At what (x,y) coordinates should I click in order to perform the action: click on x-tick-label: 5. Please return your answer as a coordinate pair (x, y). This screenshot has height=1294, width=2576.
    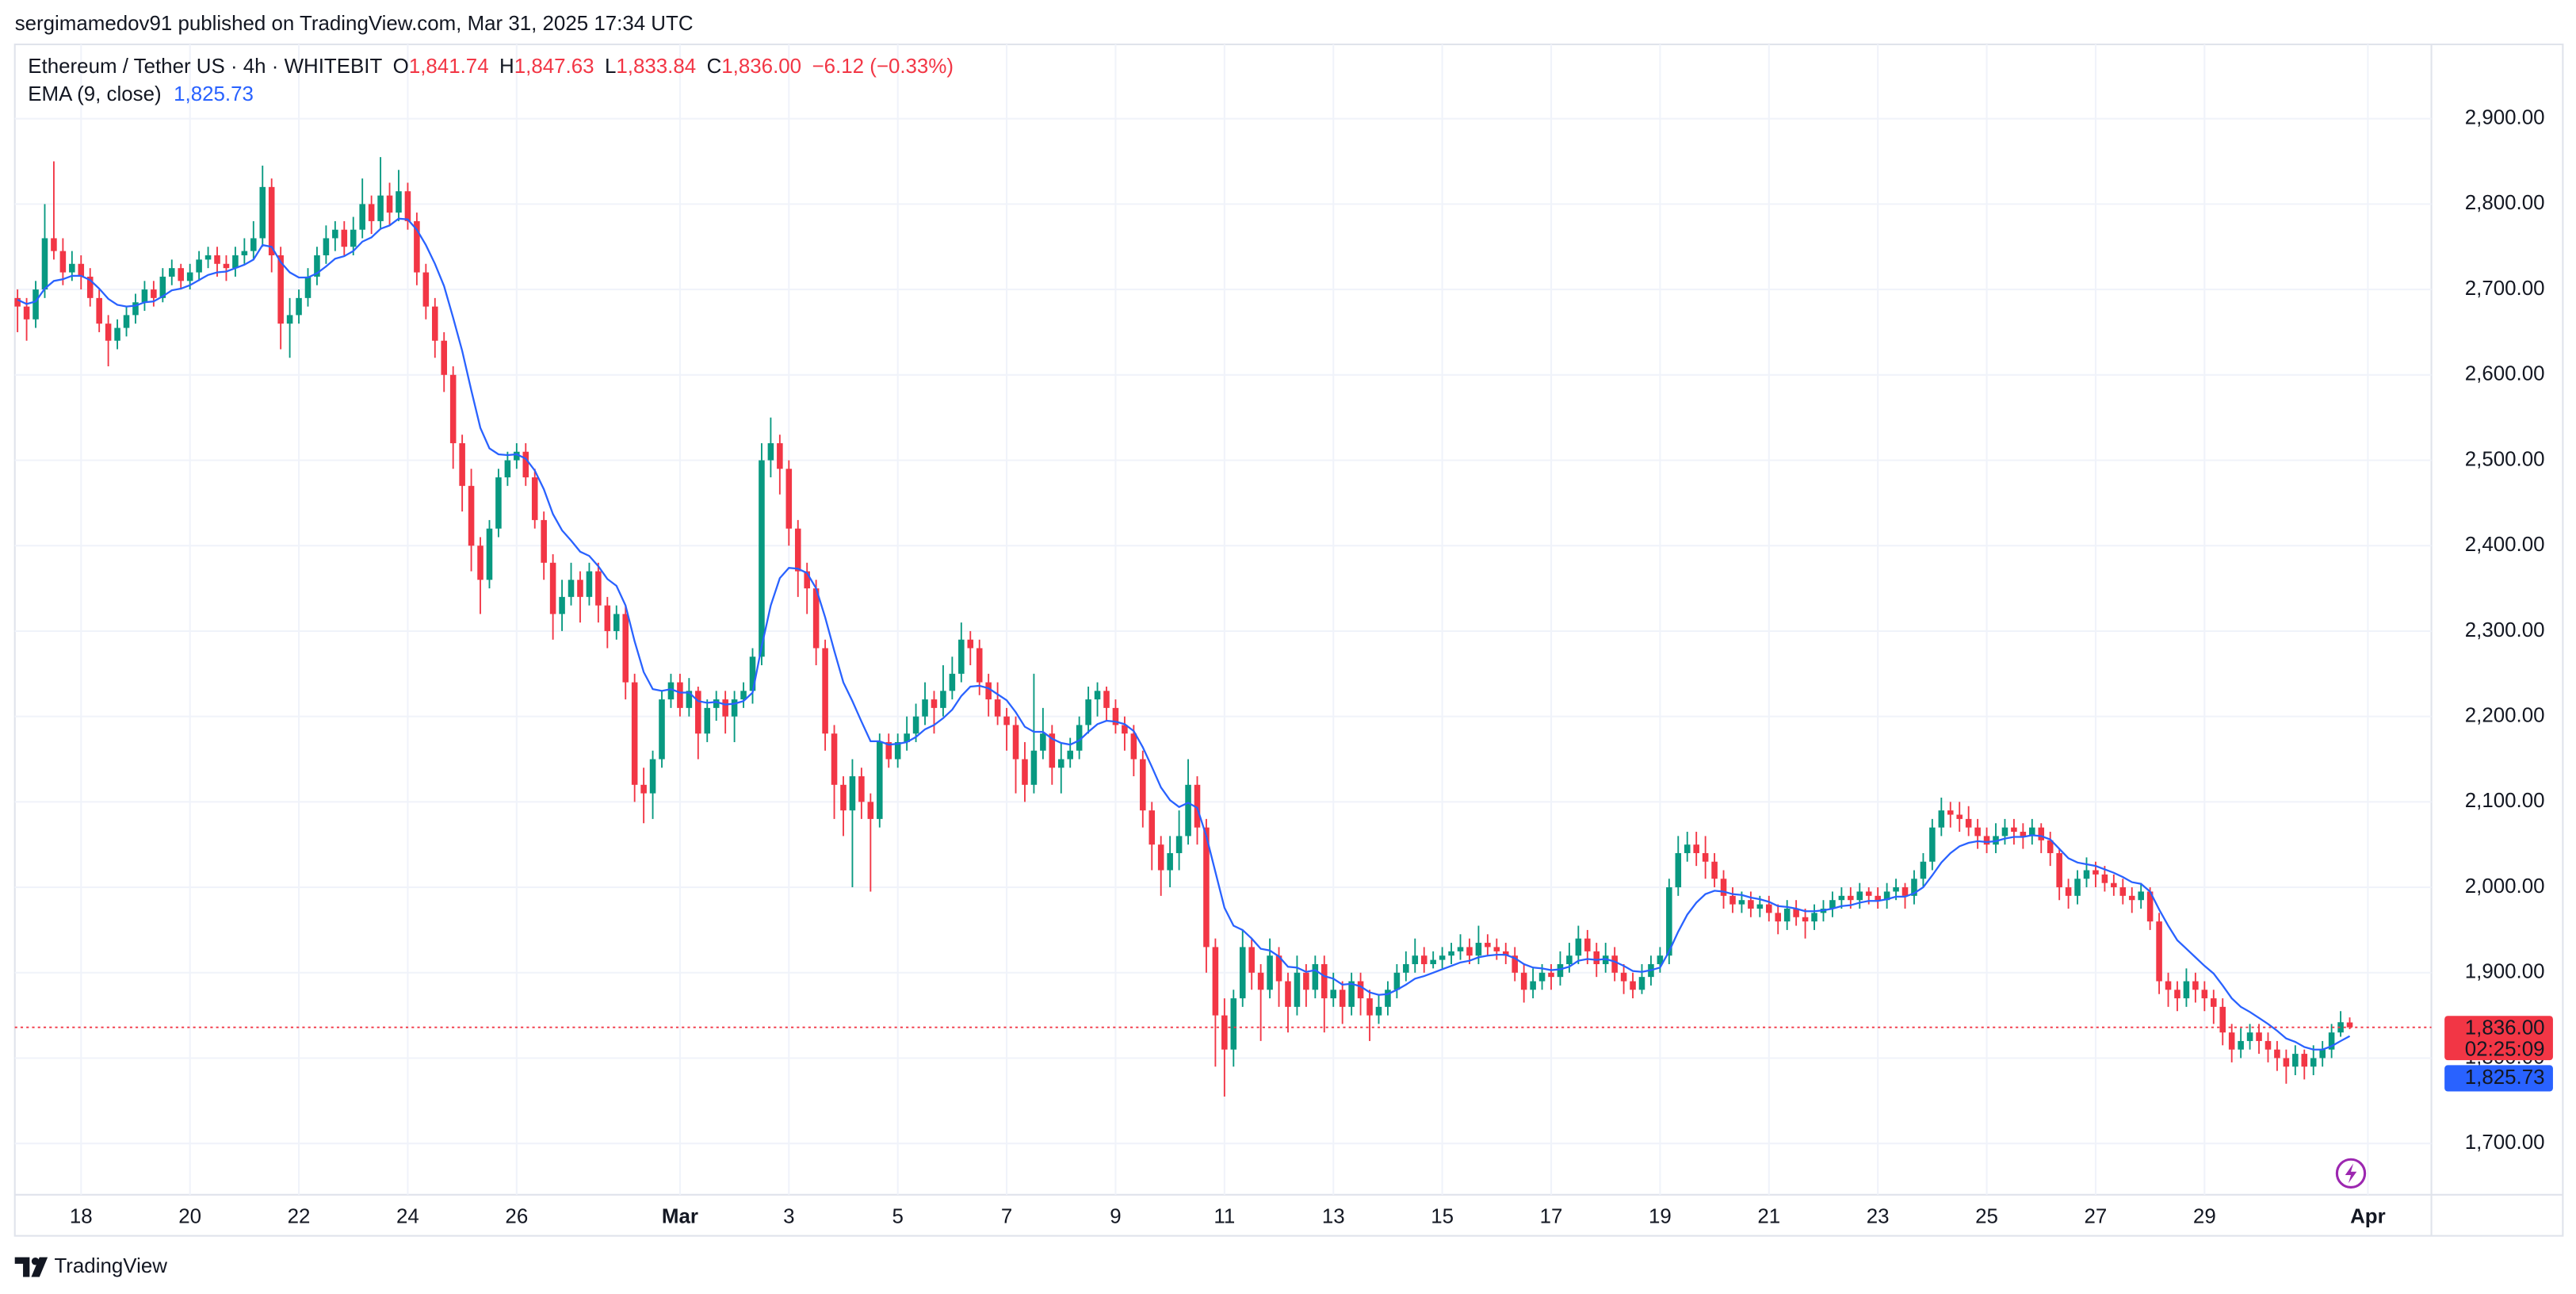
    Looking at the image, I should click on (898, 1217).